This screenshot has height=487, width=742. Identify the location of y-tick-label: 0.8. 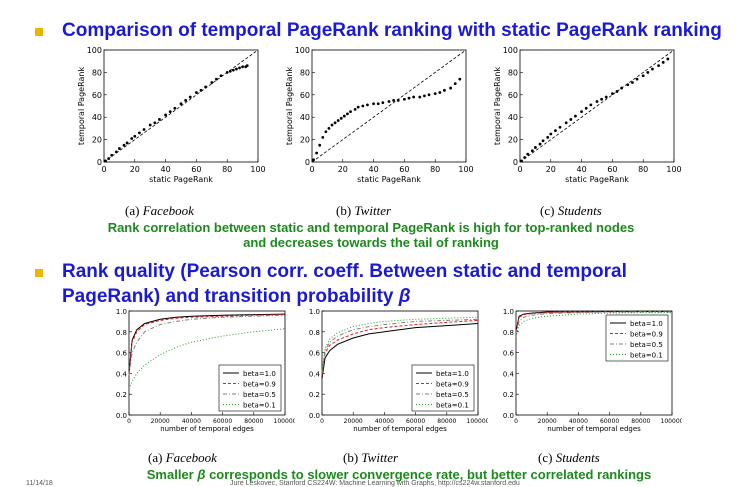
(508, 333).